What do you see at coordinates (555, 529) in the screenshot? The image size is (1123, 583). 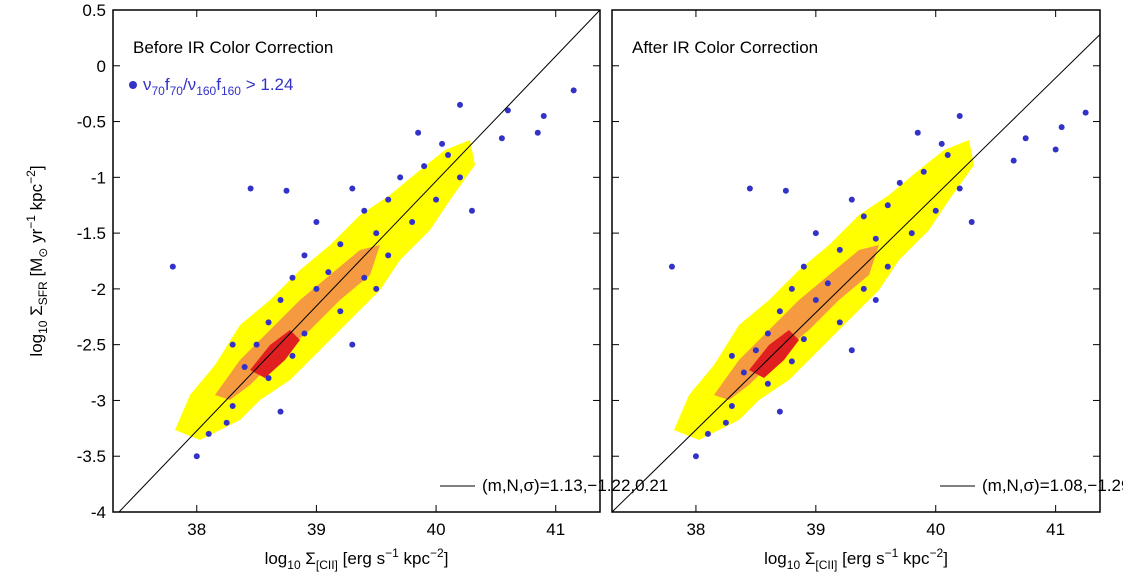 I see `x-tick-label: 41` at bounding box center [555, 529].